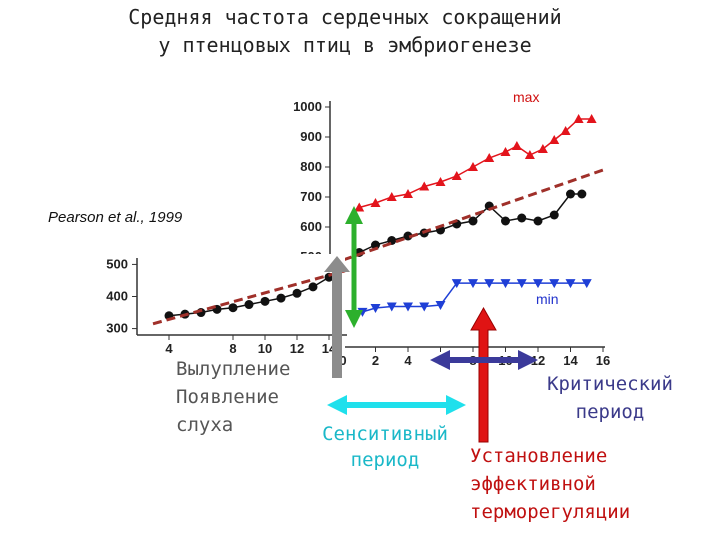 The height and width of the screenshot is (540, 720). What do you see at coordinates (265, 348) in the screenshot?
I see `x-tick-label: 10` at bounding box center [265, 348].